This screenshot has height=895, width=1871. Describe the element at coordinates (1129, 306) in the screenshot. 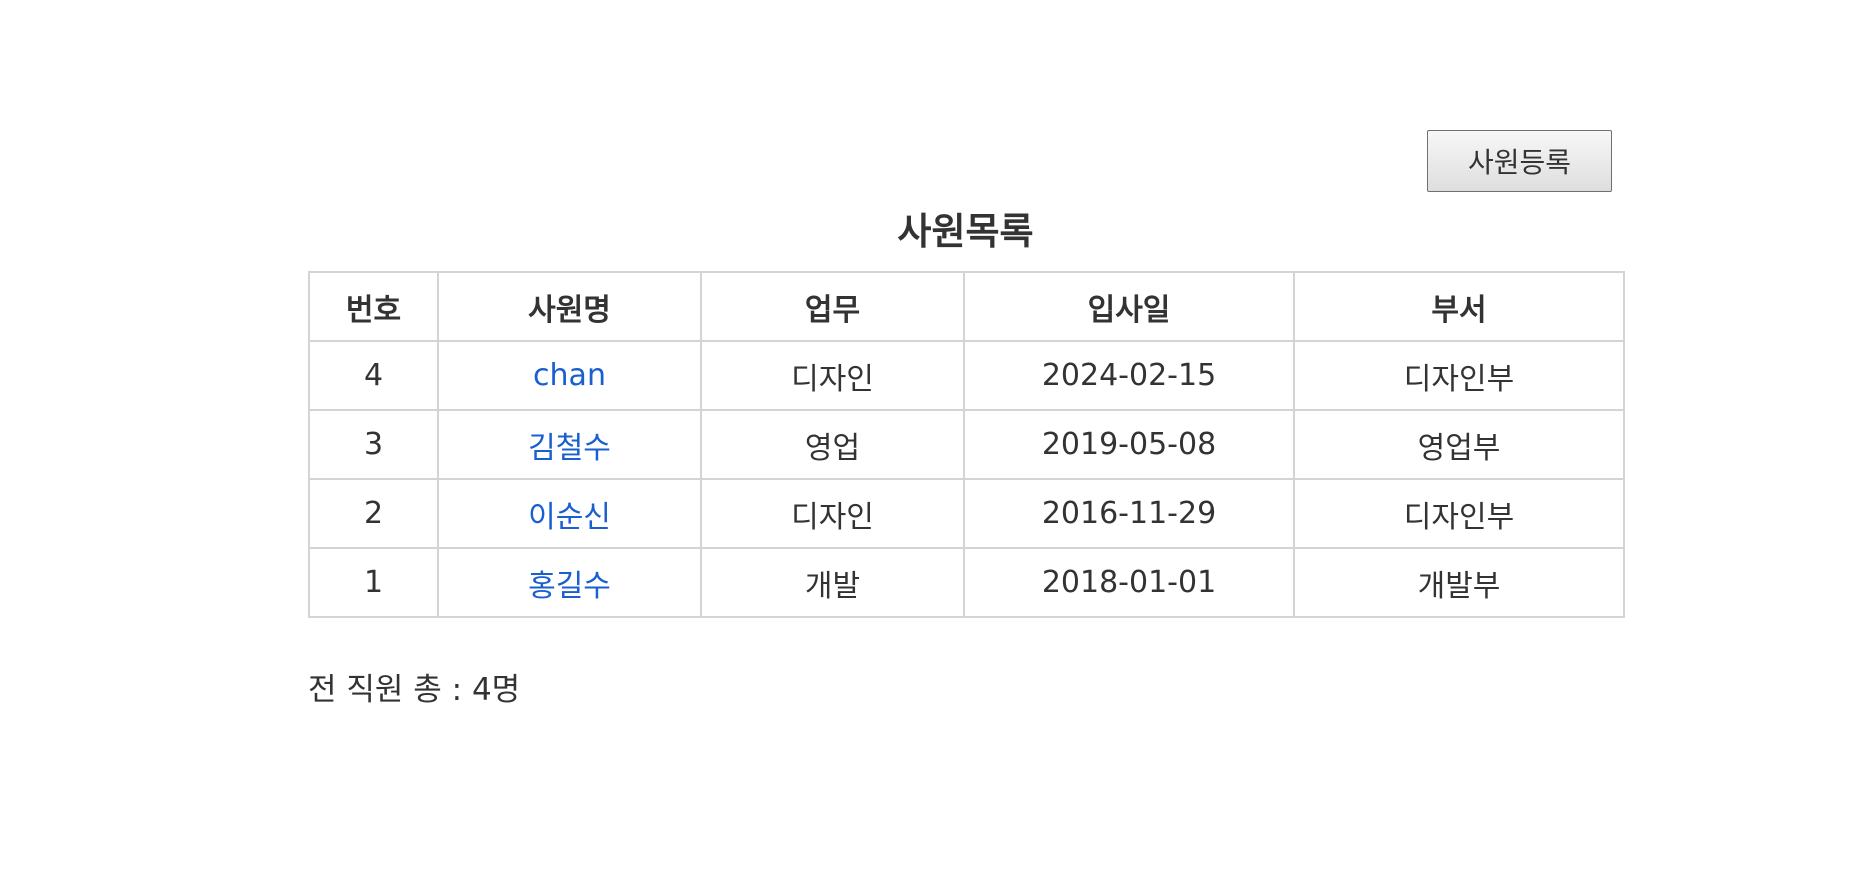

I see `header-hire-date: 입사일` at that location.